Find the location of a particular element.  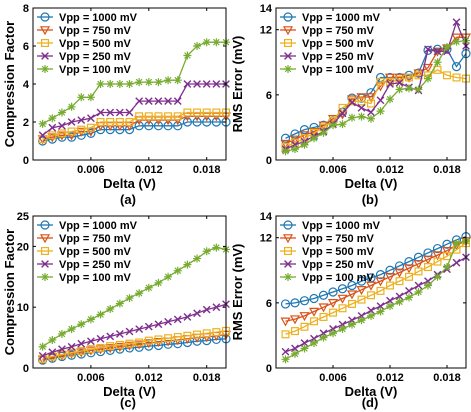

x-tick-label: 0.006 is located at coordinates (91, 378).